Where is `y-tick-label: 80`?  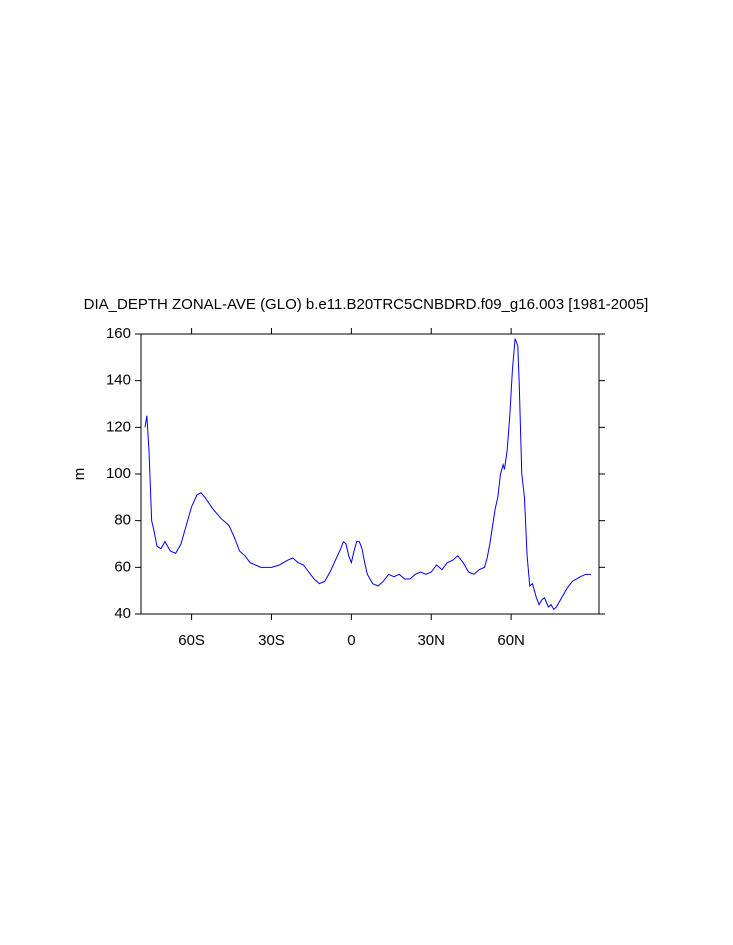
y-tick-label: 80 is located at coordinates (122, 520).